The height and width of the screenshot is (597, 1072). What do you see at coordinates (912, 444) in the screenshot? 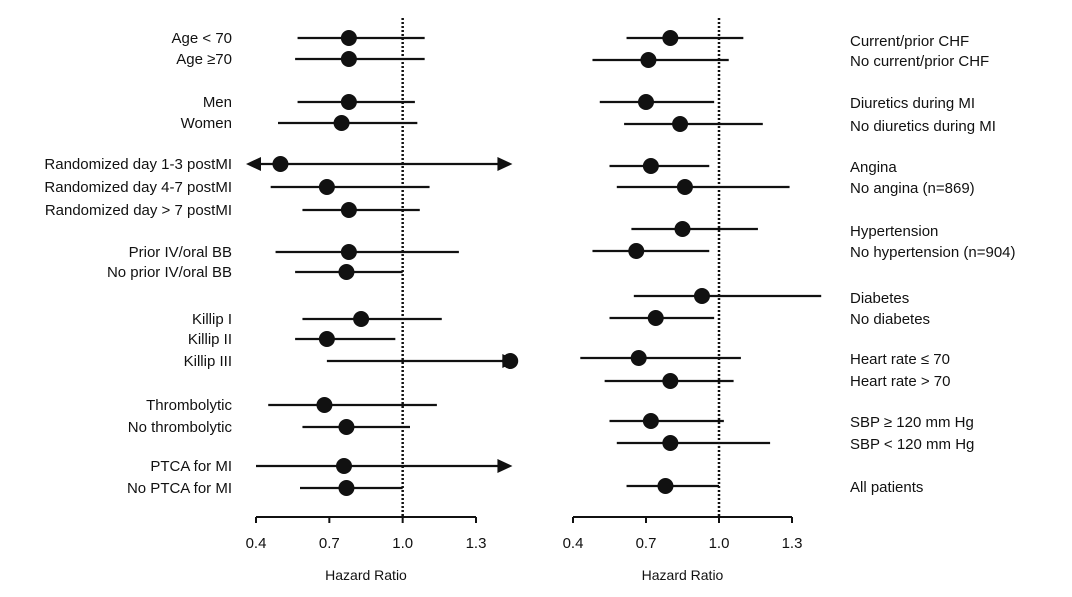
I see `row-label: SBP < 120 mm Hg` at bounding box center [912, 444].